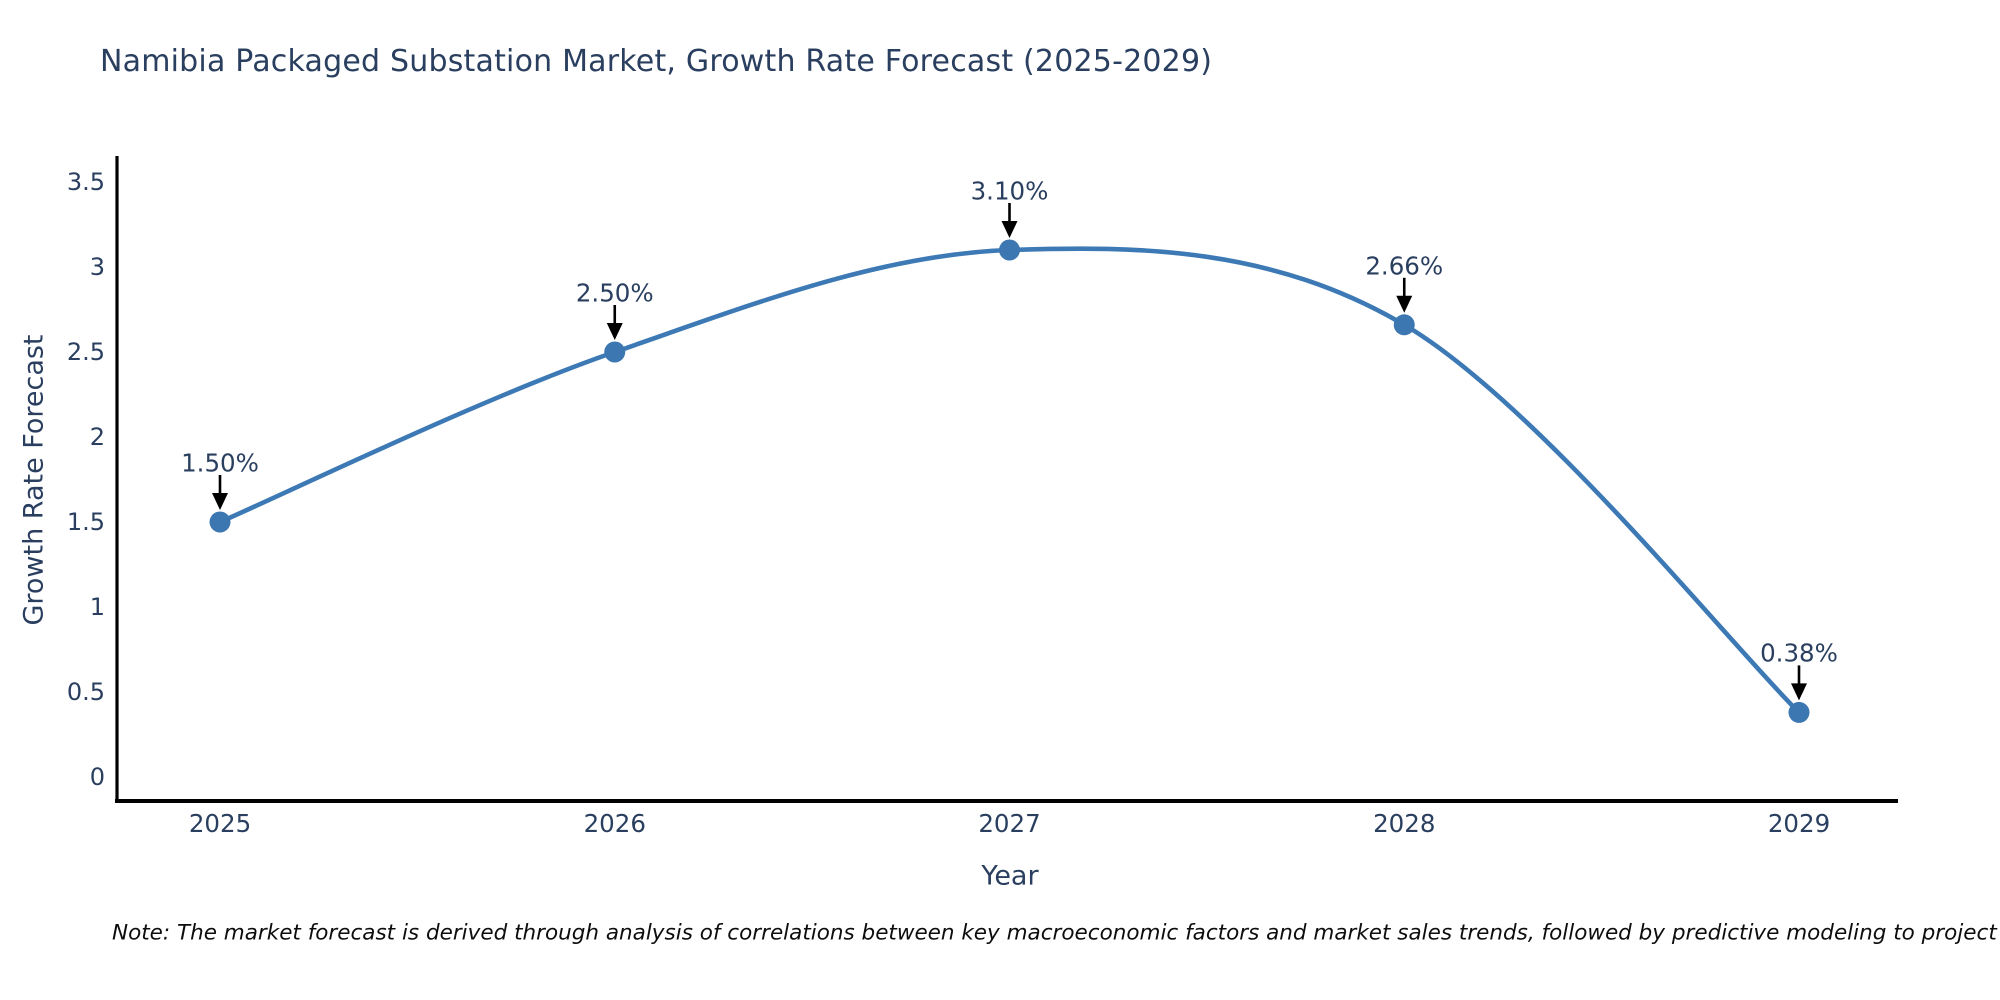 This screenshot has height=1000, width=2000. I want to click on y-tick-label: 2, so click(97, 437).